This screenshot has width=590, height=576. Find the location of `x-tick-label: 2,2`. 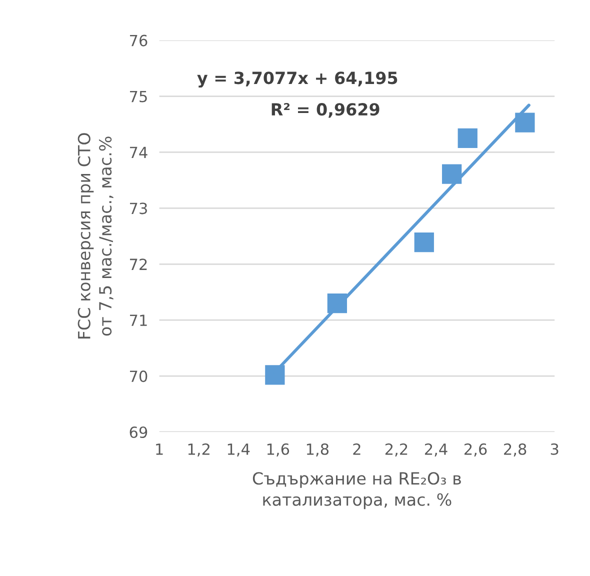

x-tick-label: 2,2 is located at coordinates (396, 449).